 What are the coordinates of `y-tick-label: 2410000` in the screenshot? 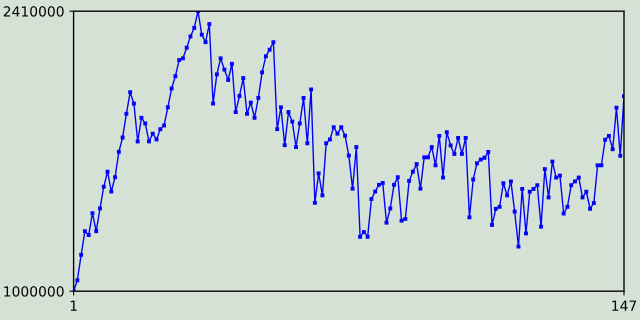 It's located at (34, 11).